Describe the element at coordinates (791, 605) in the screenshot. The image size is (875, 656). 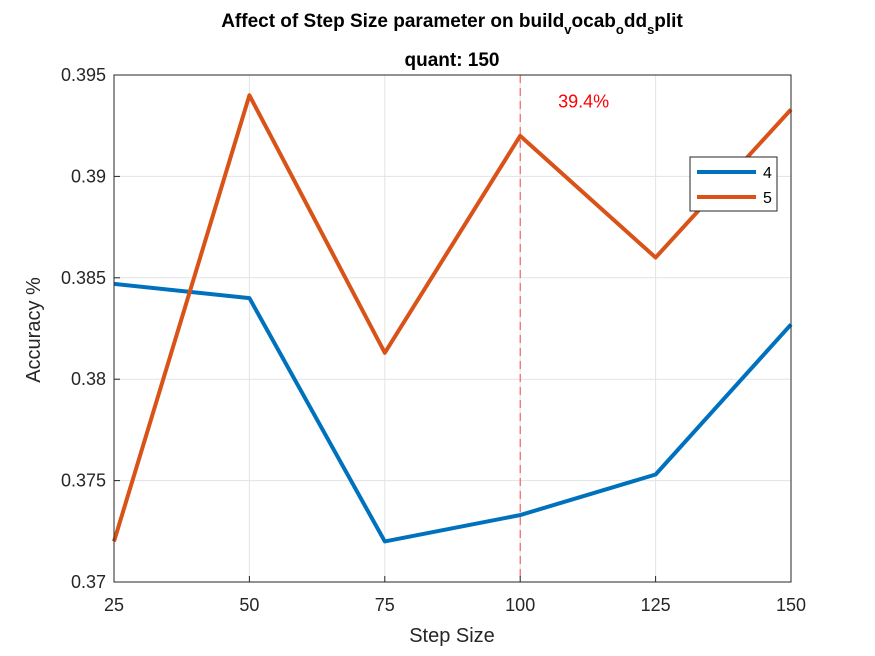
I see `x-tick-label: 150` at that location.